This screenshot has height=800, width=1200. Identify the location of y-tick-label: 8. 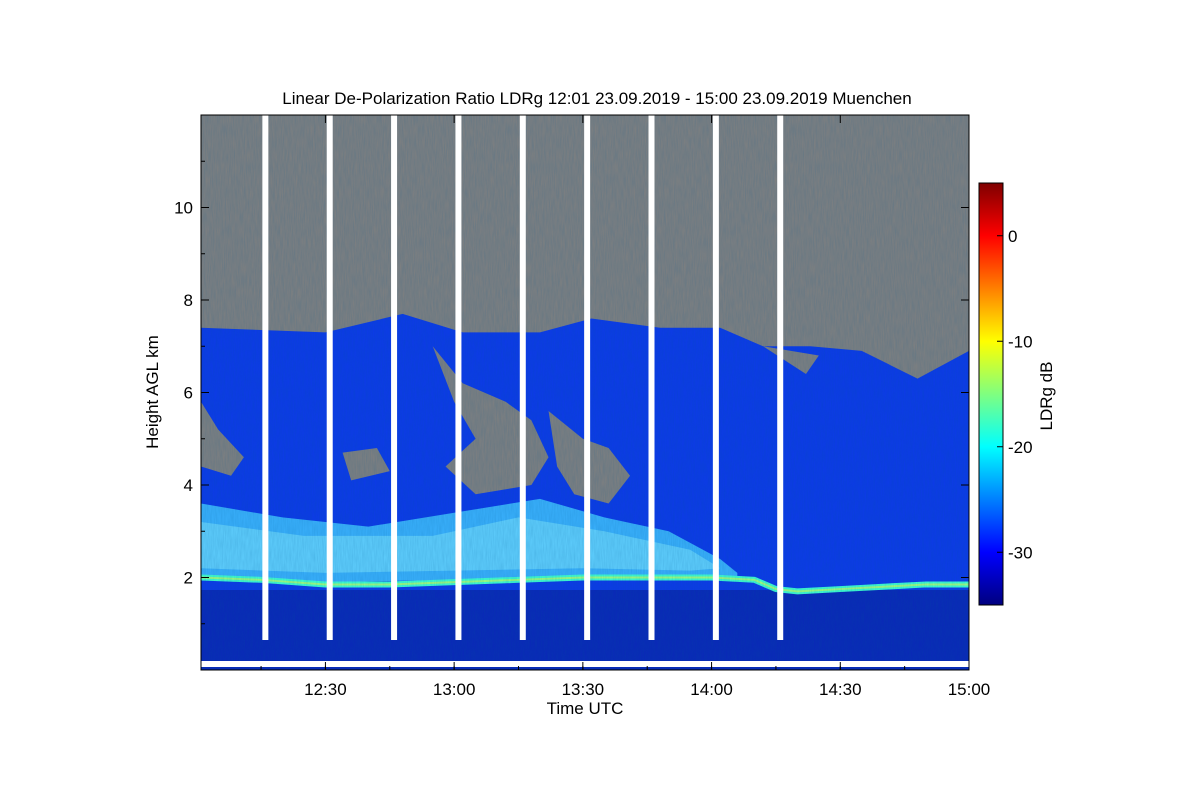
(188, 300).